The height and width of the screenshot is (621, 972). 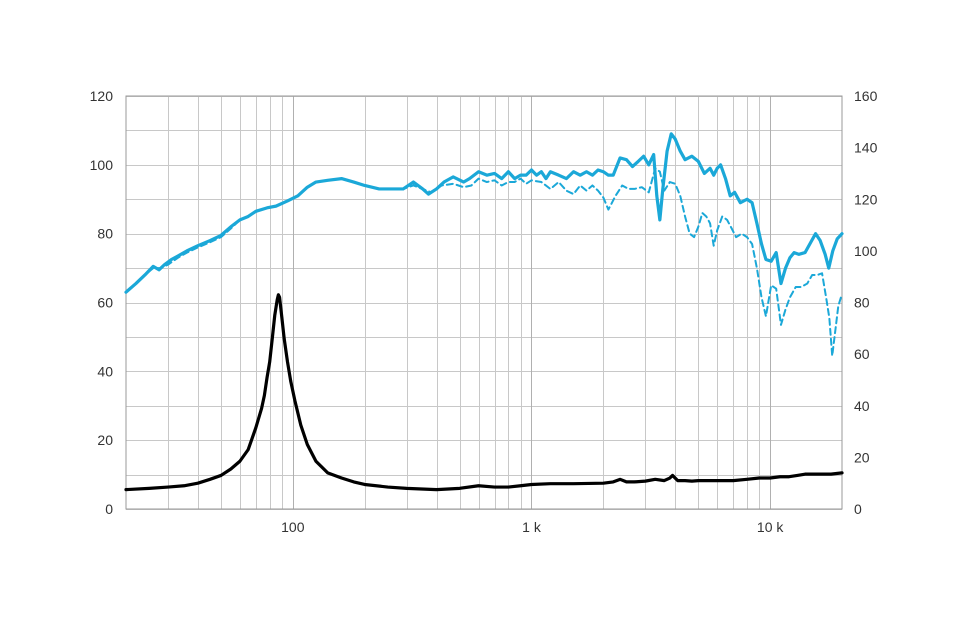 I want to click on x-tick-label: 10 k, so click(x=770, y=527).